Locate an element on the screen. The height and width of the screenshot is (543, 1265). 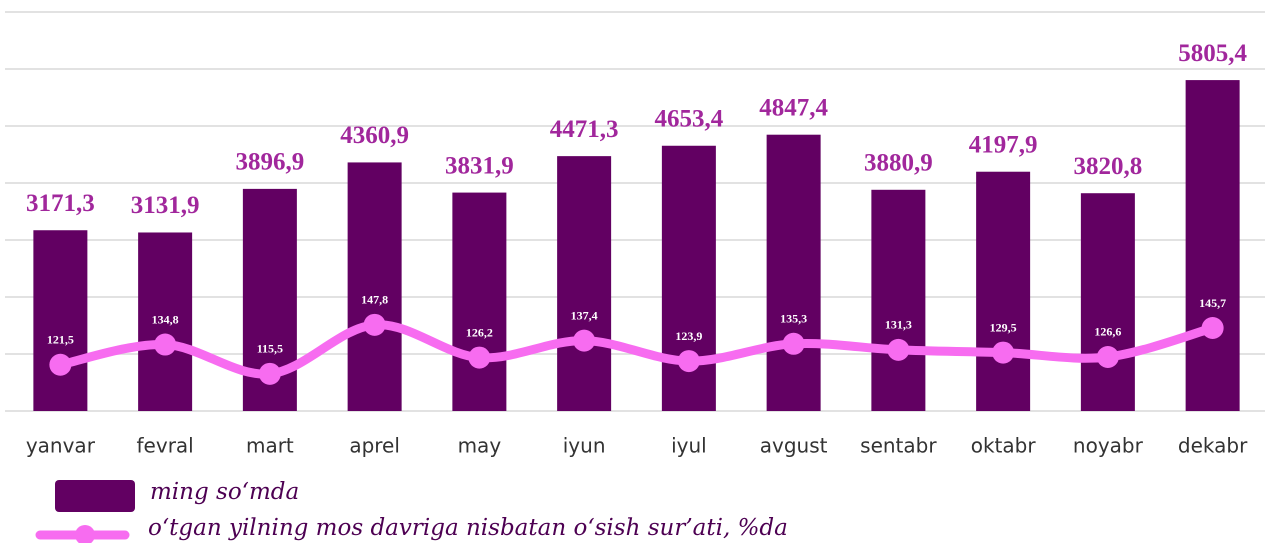
x-tick-label: aprel is located at coordinates (374, 446).